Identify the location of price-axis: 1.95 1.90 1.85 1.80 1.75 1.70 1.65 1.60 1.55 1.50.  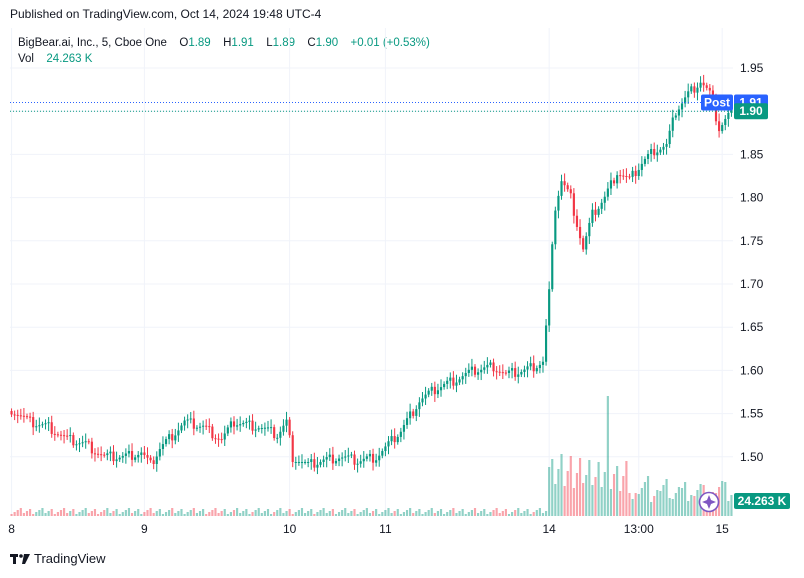
(752, 262).